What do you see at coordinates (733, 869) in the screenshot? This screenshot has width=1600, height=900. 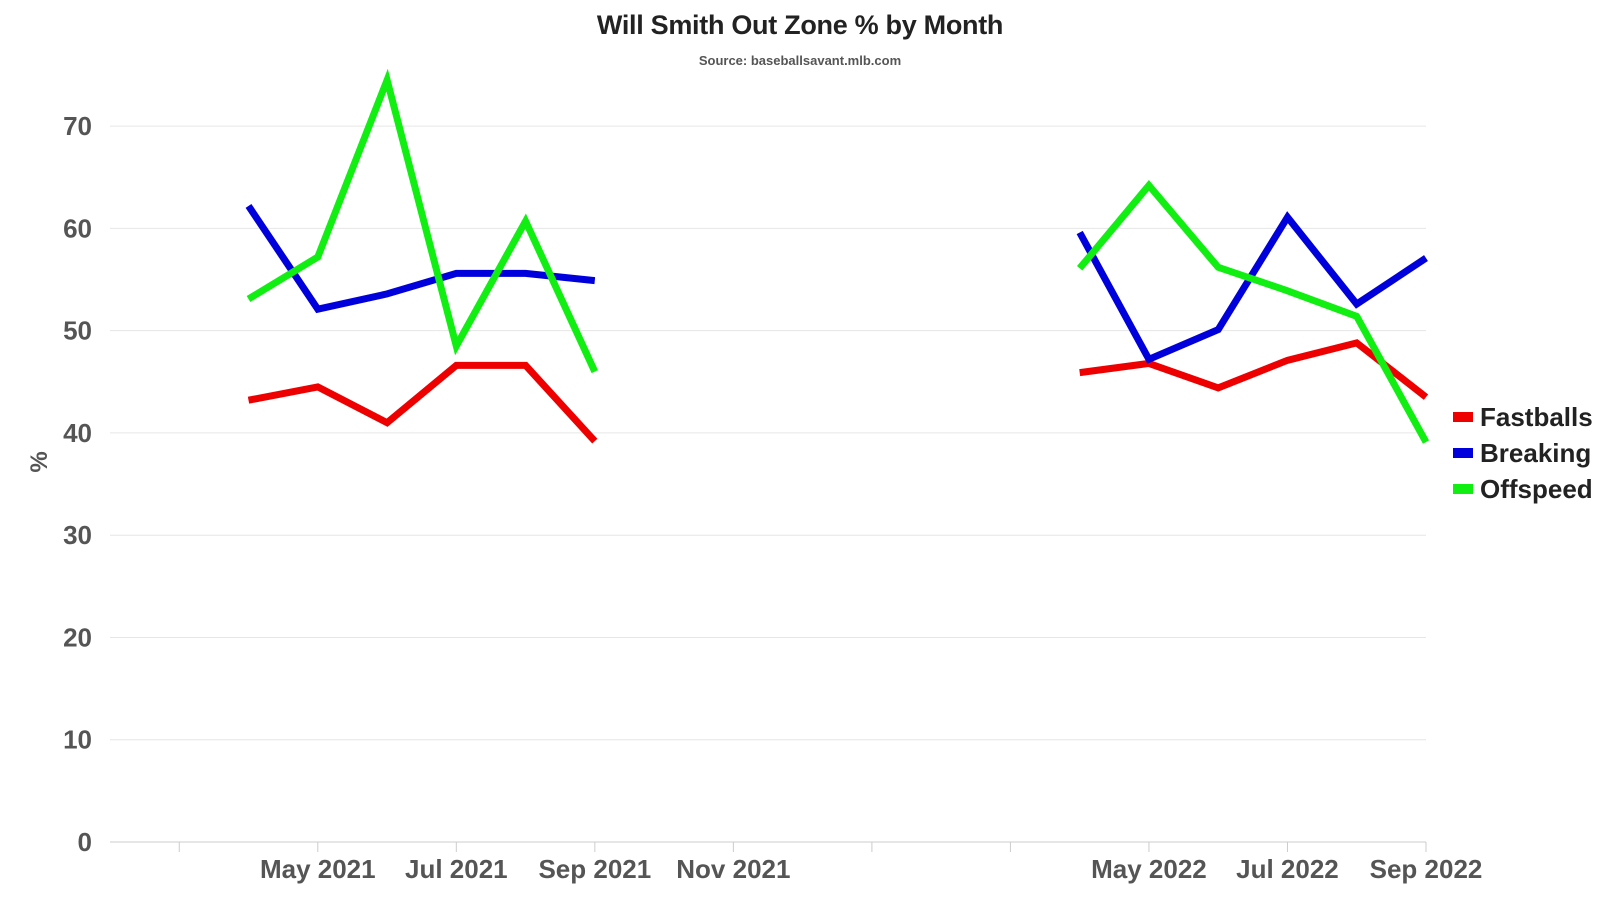 I see `x-tick-label: Nov 2021` at bounding box center [733, 869].